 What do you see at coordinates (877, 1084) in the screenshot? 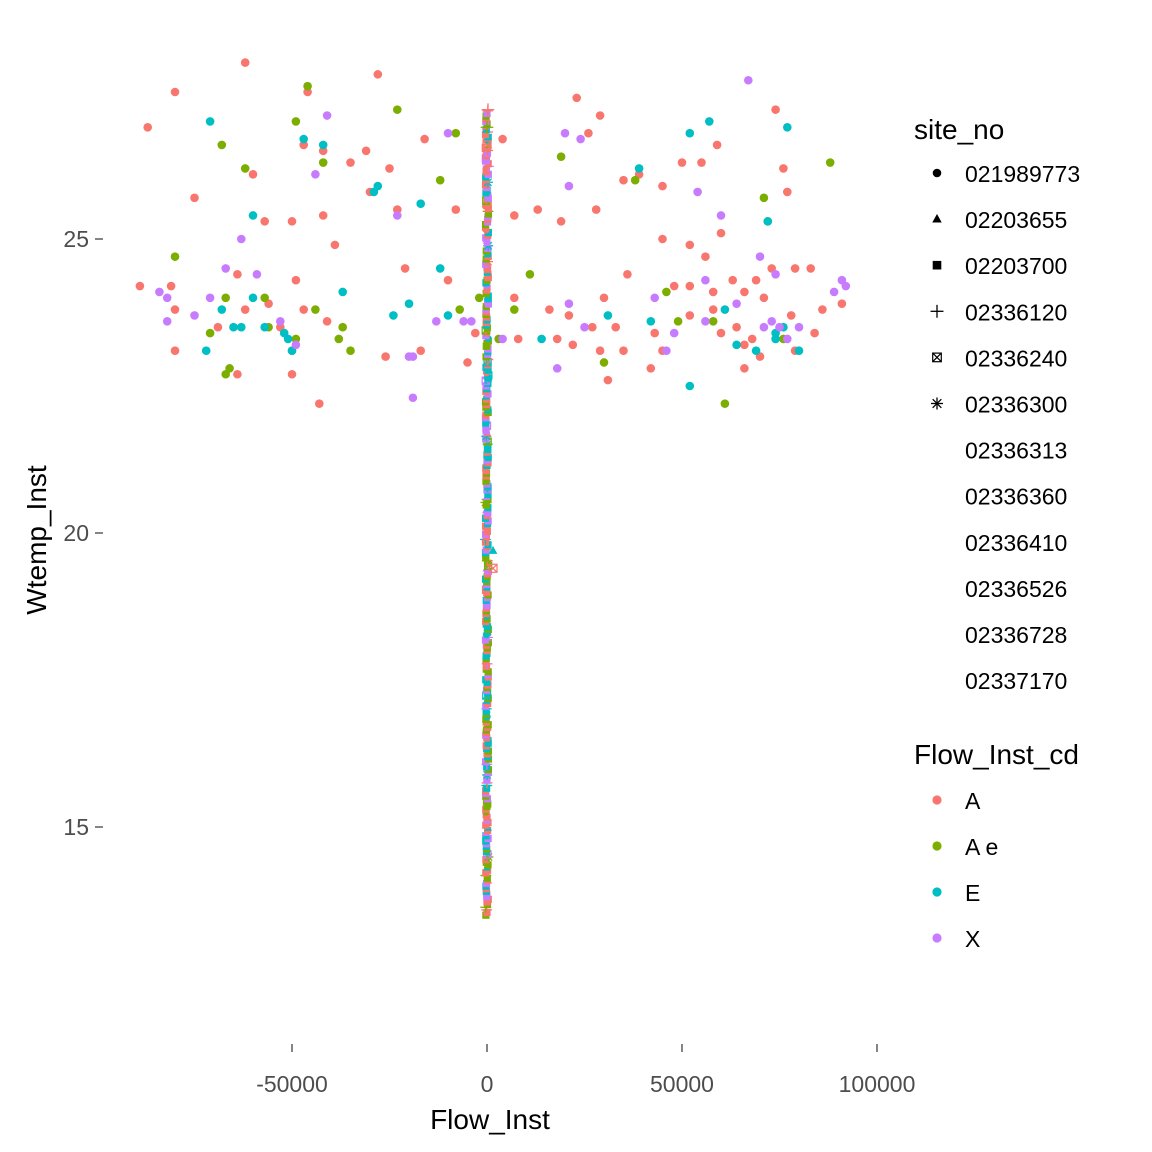
I see `x-tick-label: 100000` at bounding box center [877, 1084].